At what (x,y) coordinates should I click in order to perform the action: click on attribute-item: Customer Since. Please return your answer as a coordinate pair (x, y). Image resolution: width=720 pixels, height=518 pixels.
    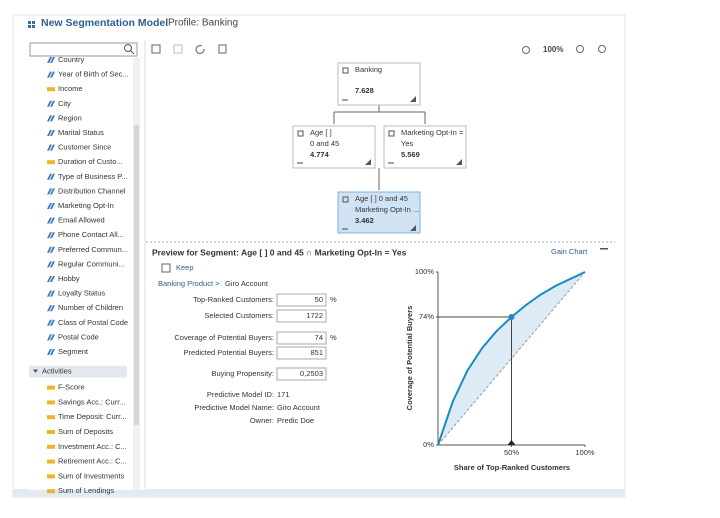
    Looking at the image, I should click on (84, 147).